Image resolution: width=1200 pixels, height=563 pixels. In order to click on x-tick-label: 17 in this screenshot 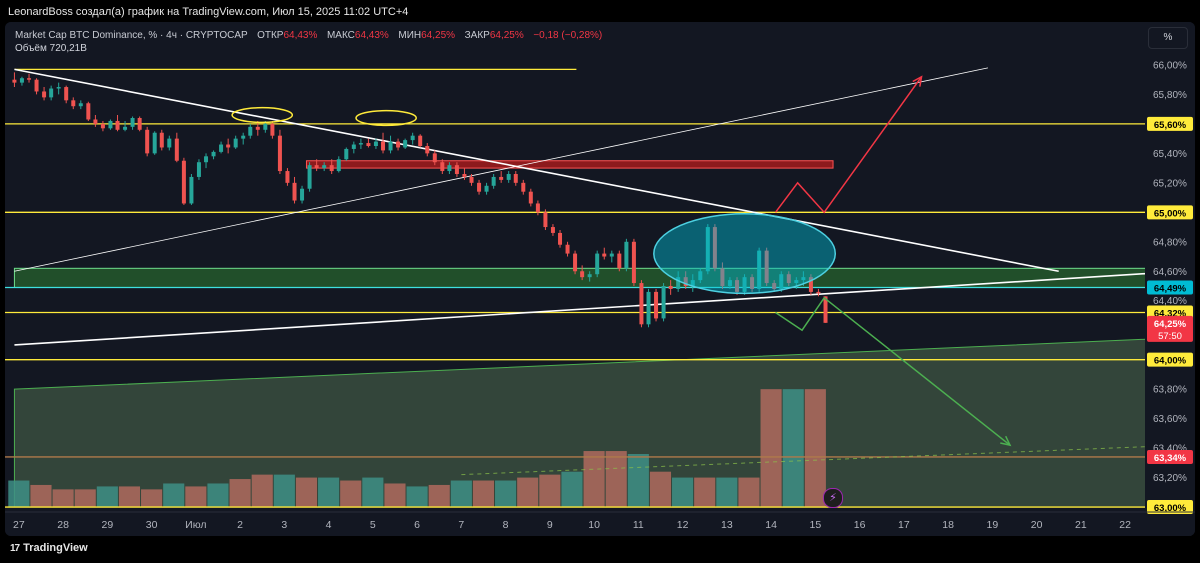, I will do `click(904, 525)`.